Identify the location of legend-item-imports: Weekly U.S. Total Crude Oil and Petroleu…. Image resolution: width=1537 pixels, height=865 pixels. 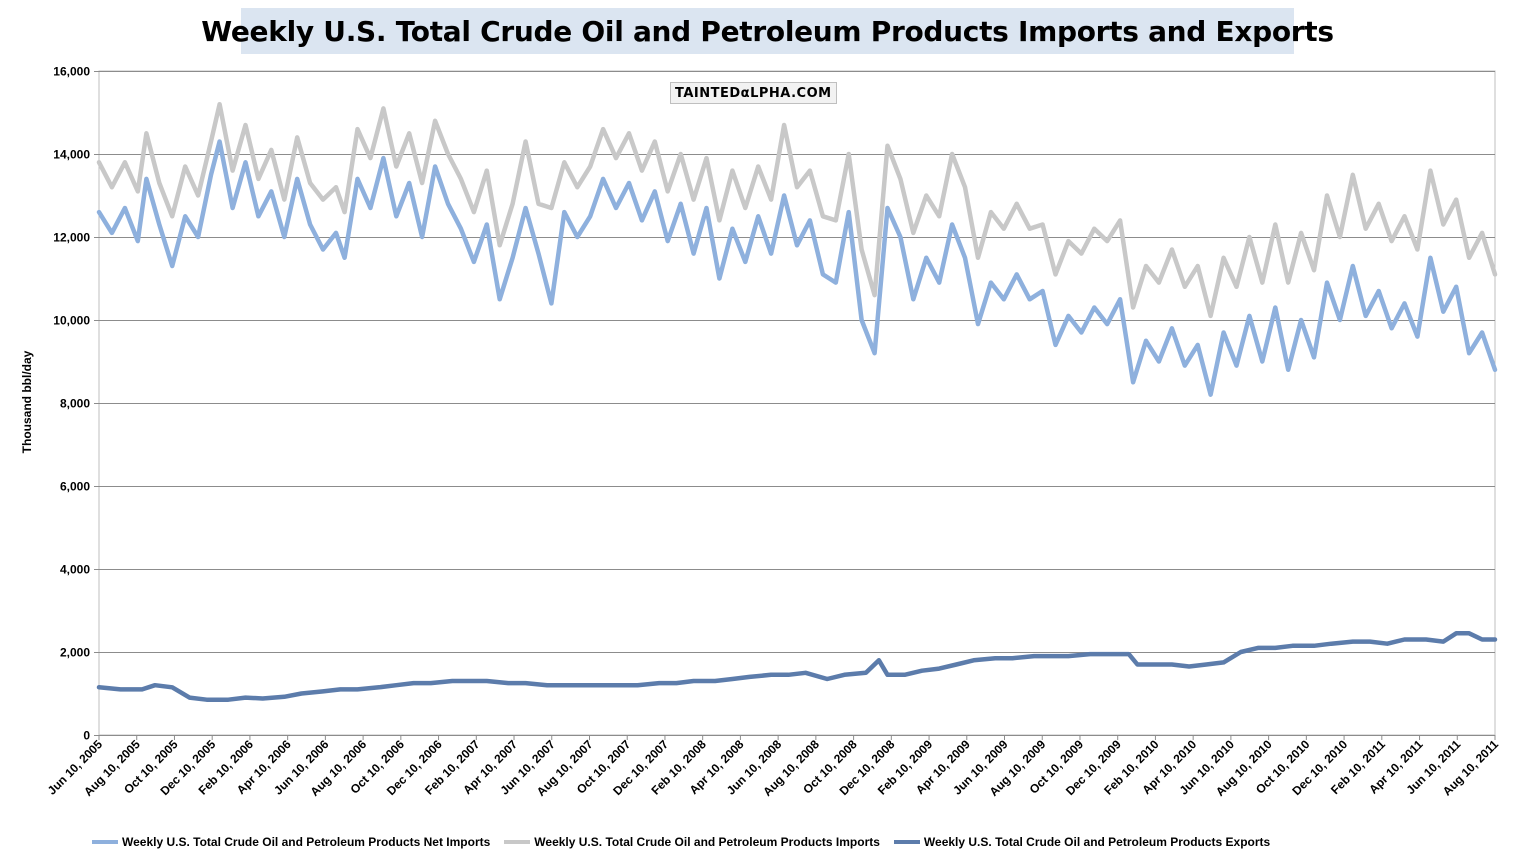
(692, 842).